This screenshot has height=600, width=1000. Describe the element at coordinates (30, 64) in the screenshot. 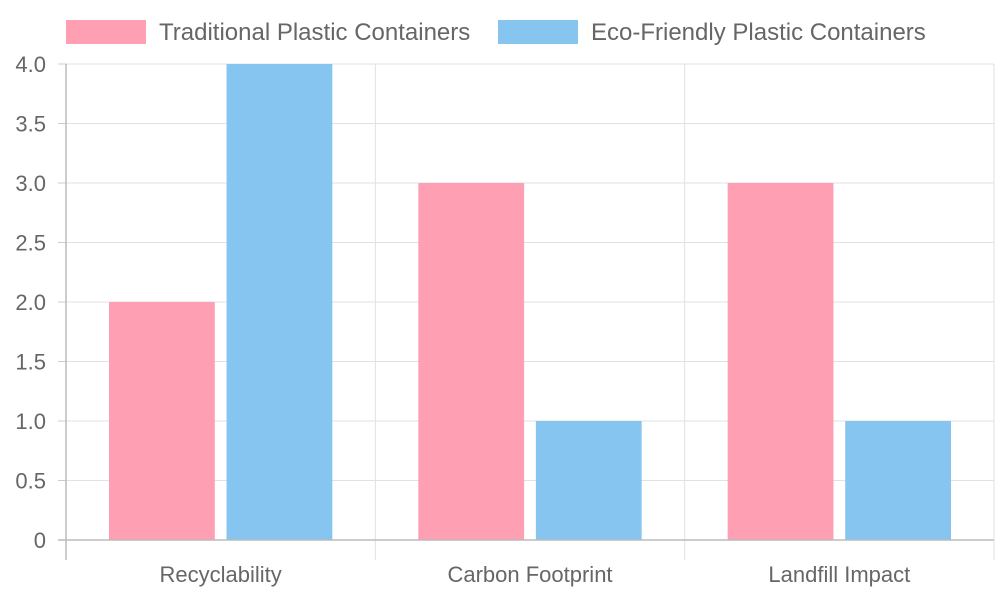

I see `y-tick-label: 4.0` at that location.